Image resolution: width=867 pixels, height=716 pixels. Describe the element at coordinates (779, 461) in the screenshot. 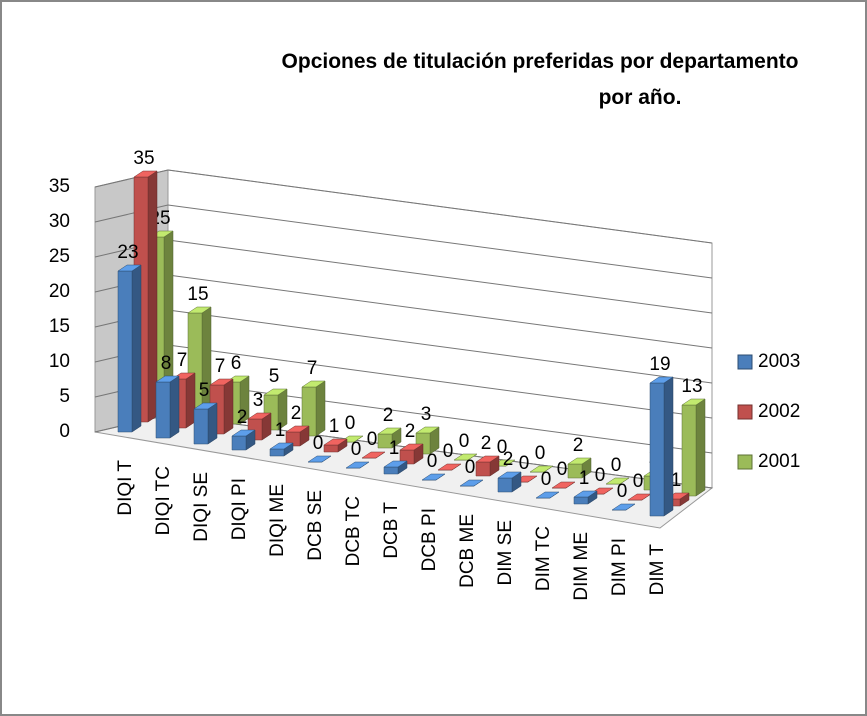

I see `legend-label: 2001` at that location.